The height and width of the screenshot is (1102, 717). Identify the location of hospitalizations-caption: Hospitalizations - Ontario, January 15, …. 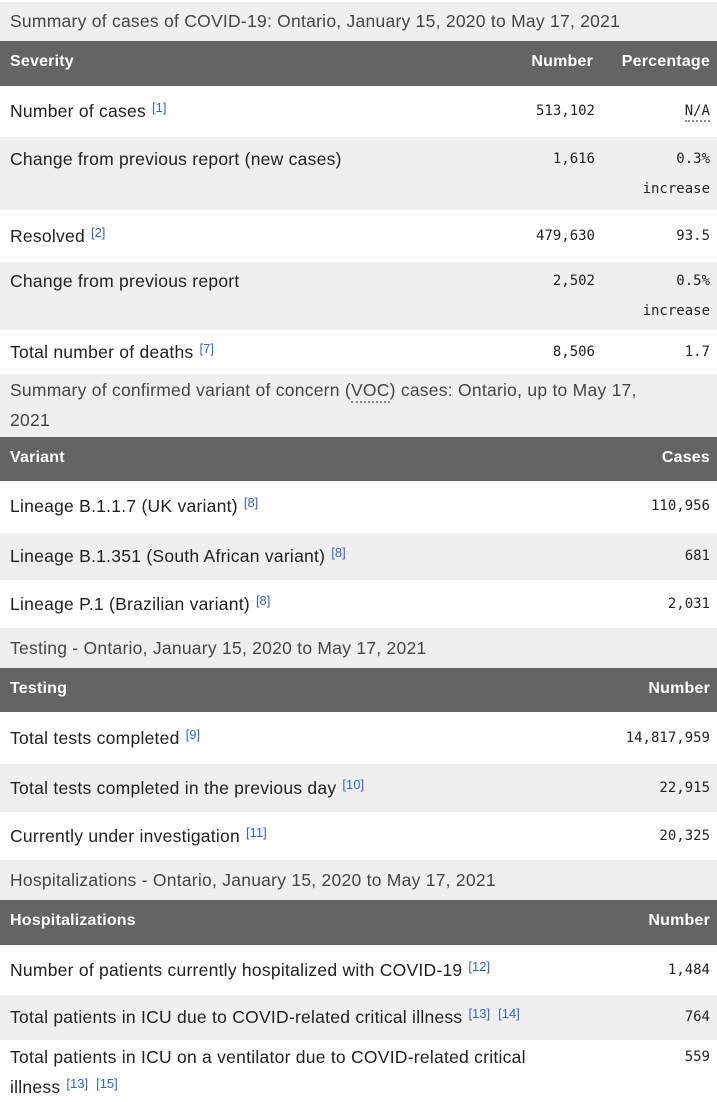
(358, 880).